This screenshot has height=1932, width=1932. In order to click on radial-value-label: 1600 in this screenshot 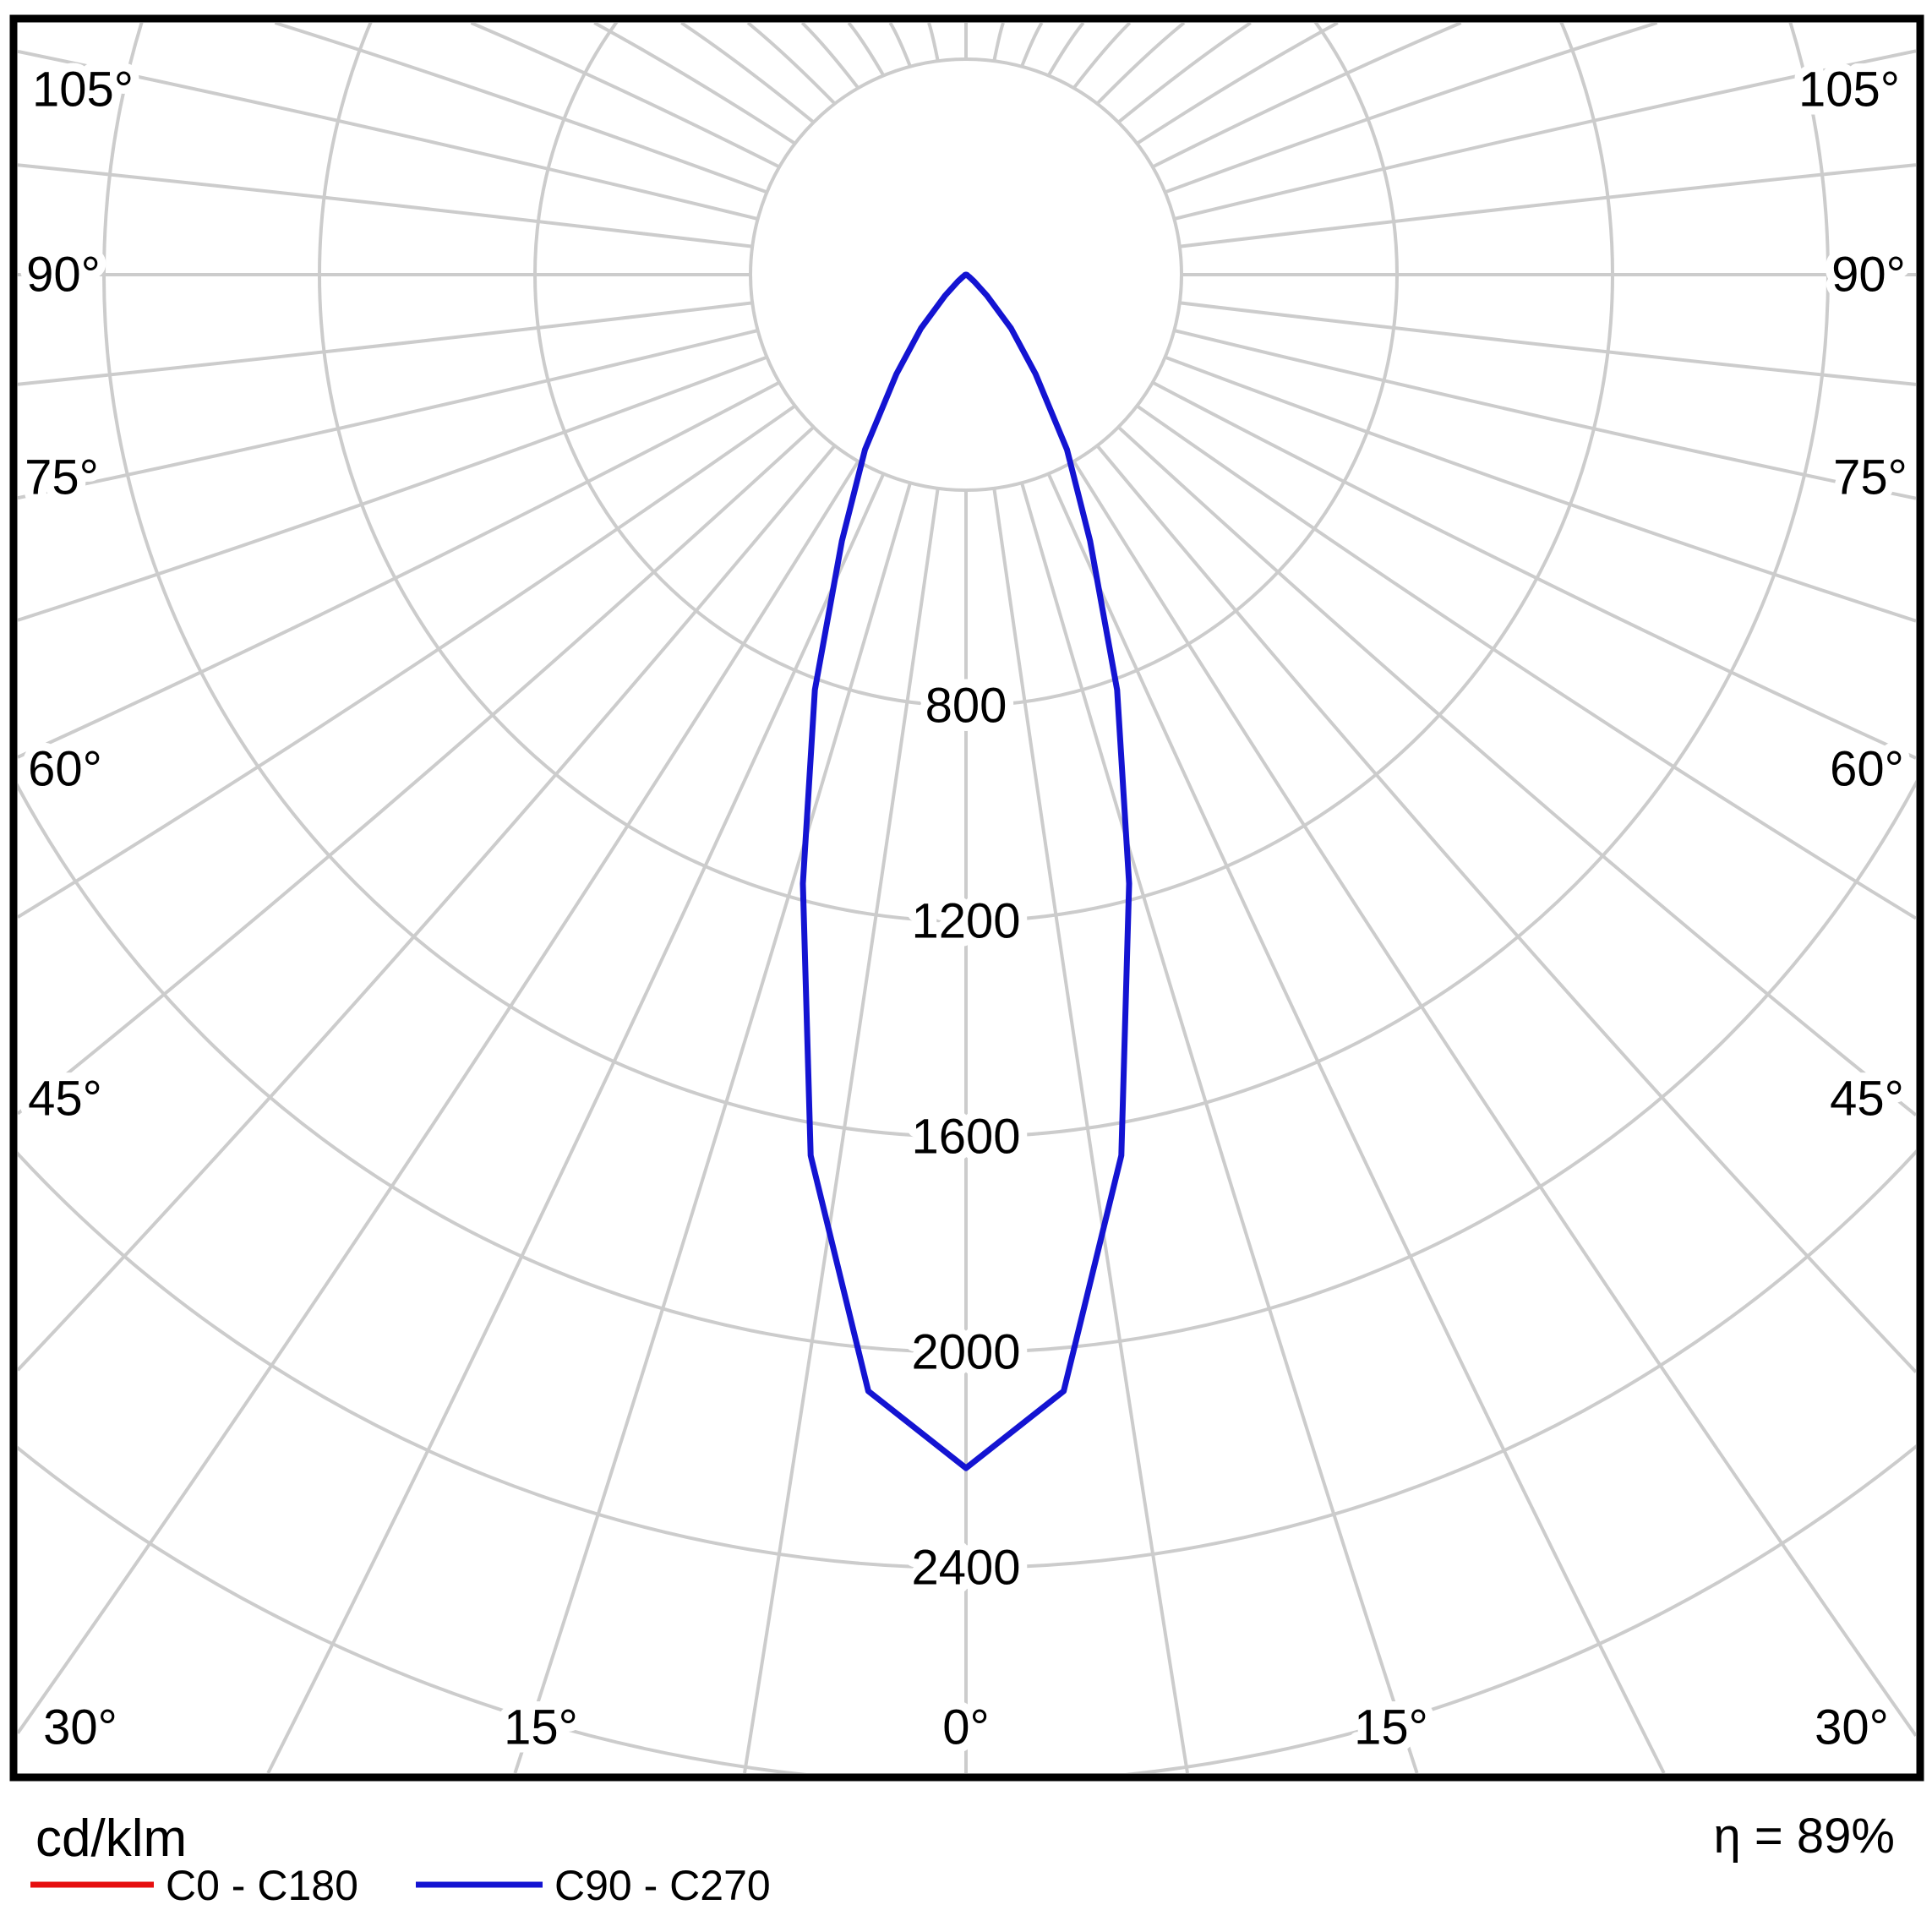, I will do `click(965, 1137)`.